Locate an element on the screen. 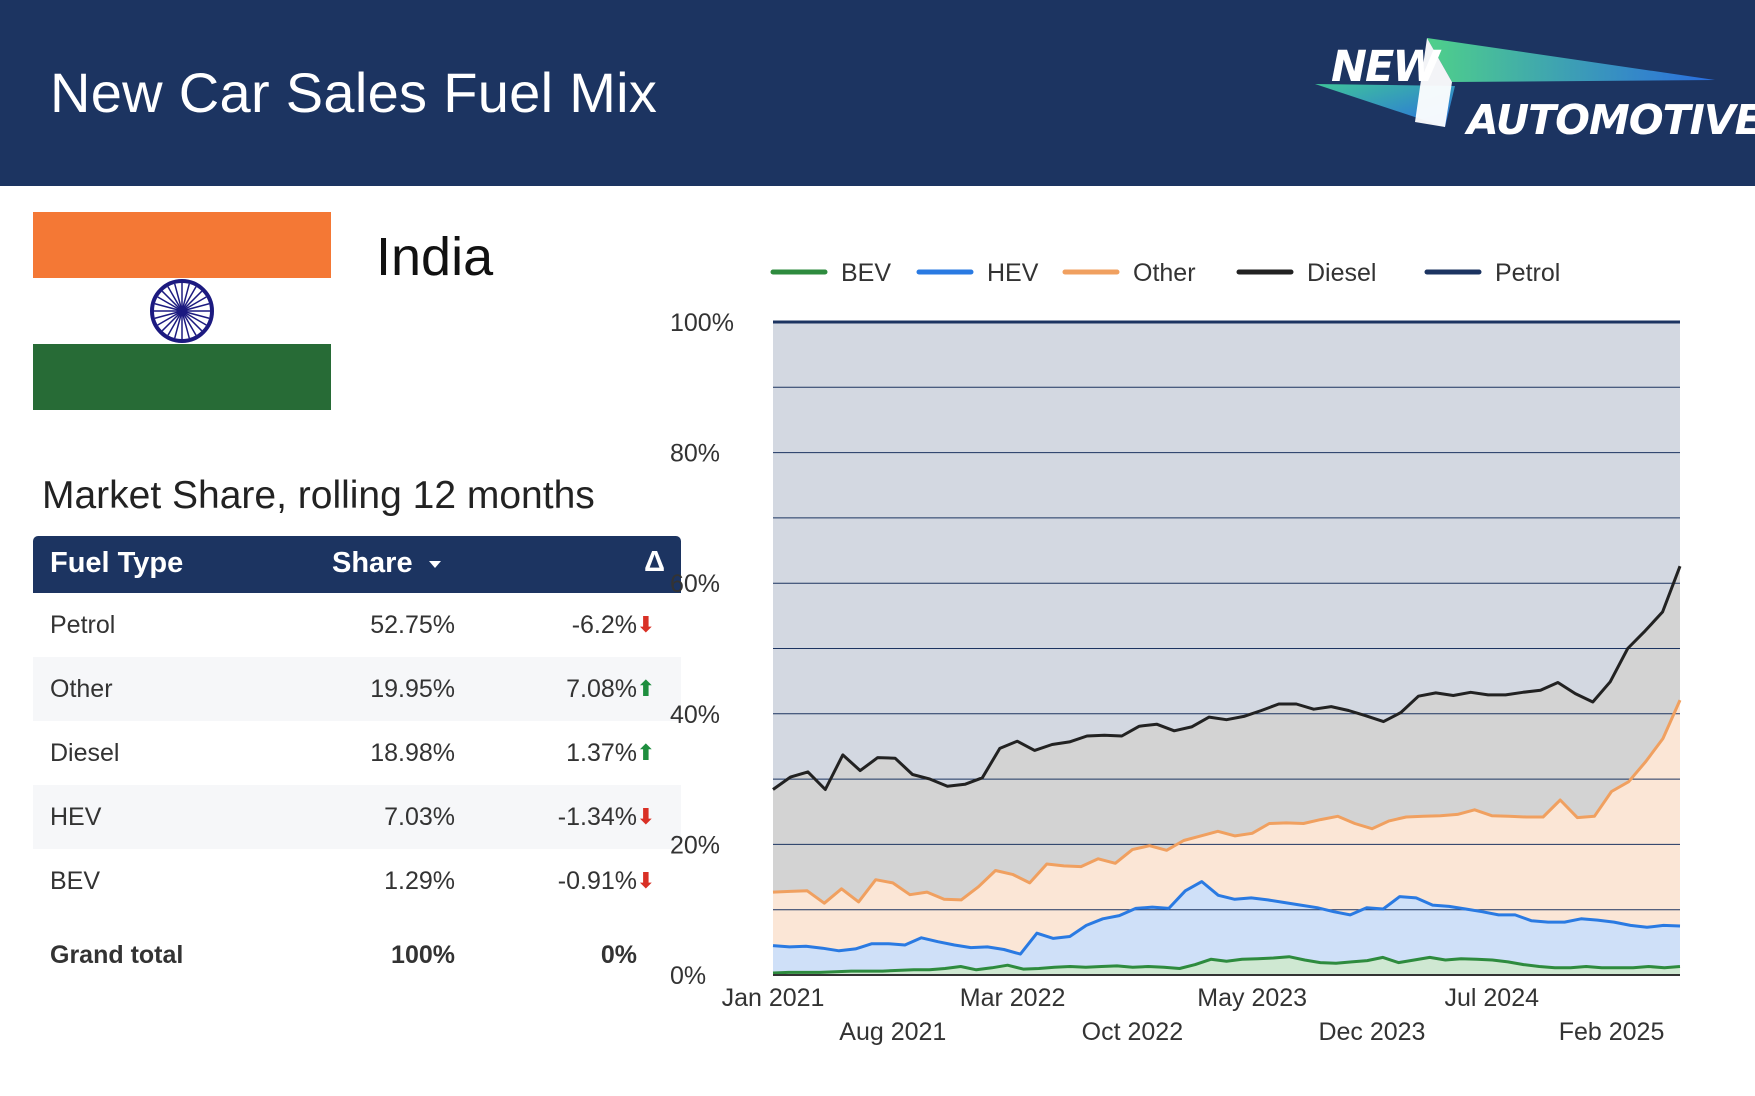 Image resolution: width=1755 pixels, height=1096 pixels. cell-share: 52.75% is located at coordinates (412, 625).